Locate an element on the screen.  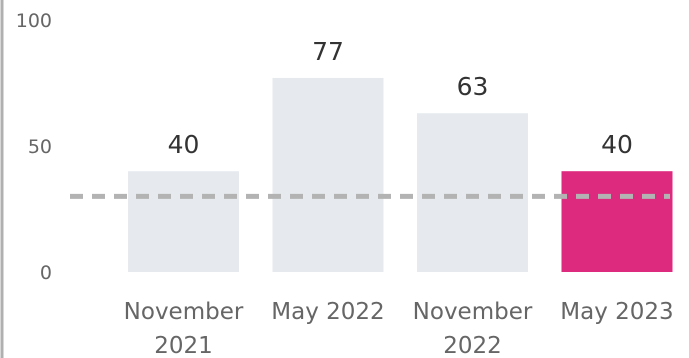
x-tick-label: May 2023 is located at coordinates (616, 312).